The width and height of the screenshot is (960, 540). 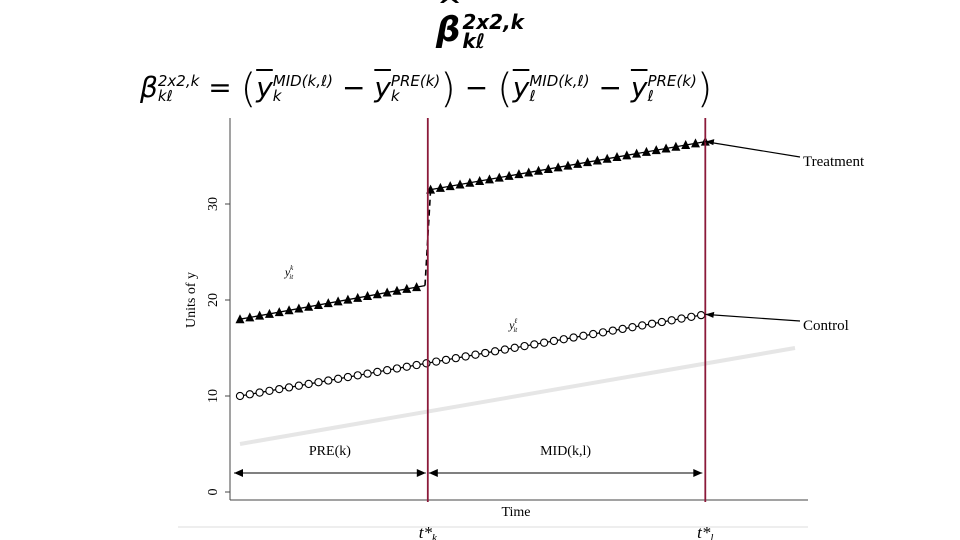 I want to click on formula-minus-1: −, so click(x=353, y=87).